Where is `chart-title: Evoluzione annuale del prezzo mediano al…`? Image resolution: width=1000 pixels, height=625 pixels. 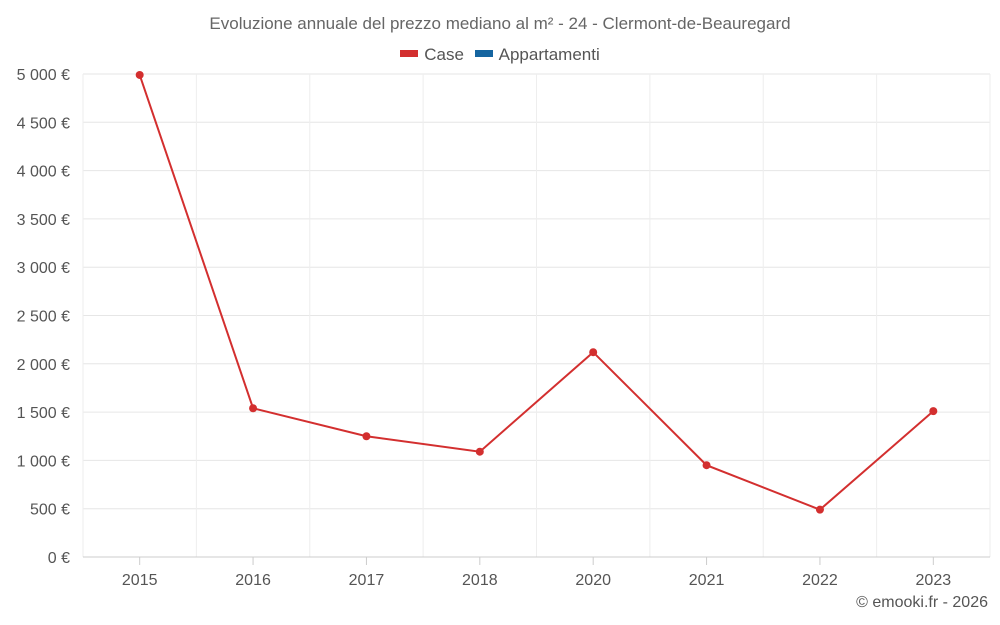
chart-title: Evoluzione annuale del prezzo mediano al… is located at coordinates (500, 23).